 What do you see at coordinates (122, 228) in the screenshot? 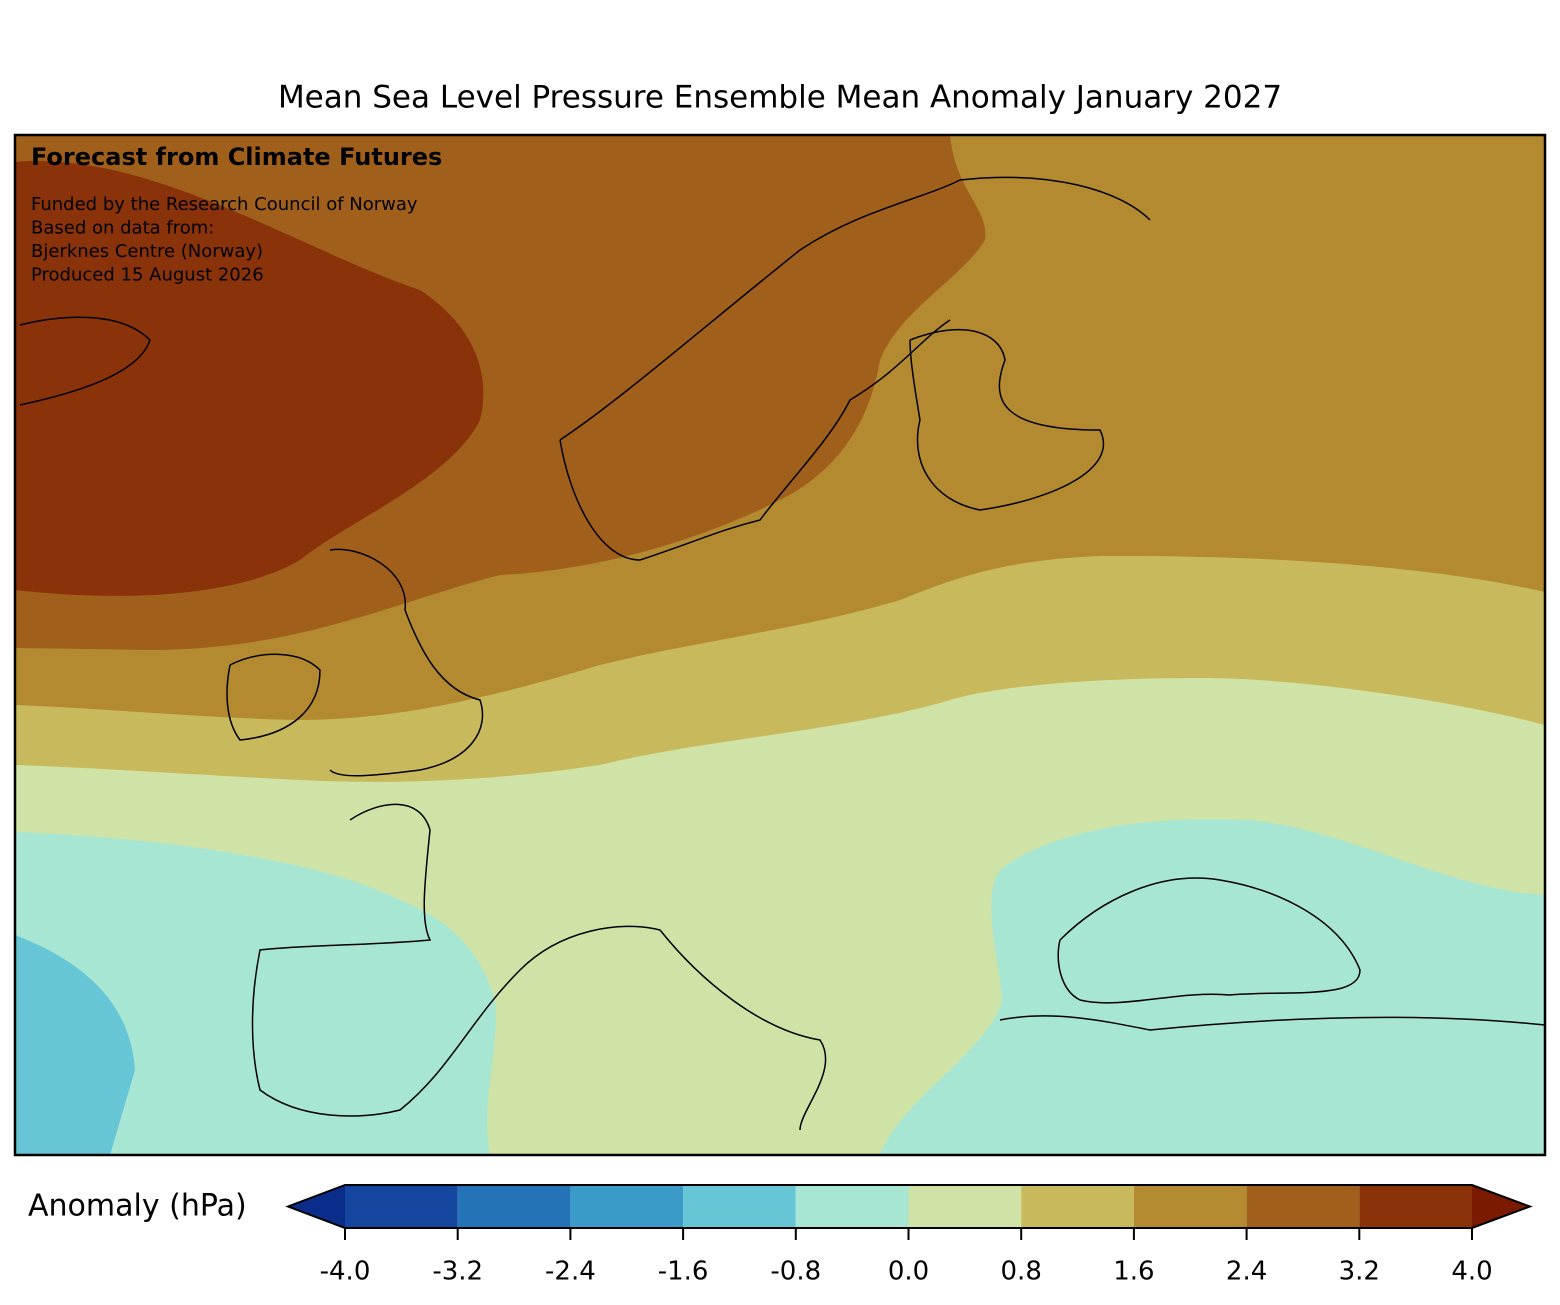
I see `note: Based on data from:` at bounding box center [122, 228].